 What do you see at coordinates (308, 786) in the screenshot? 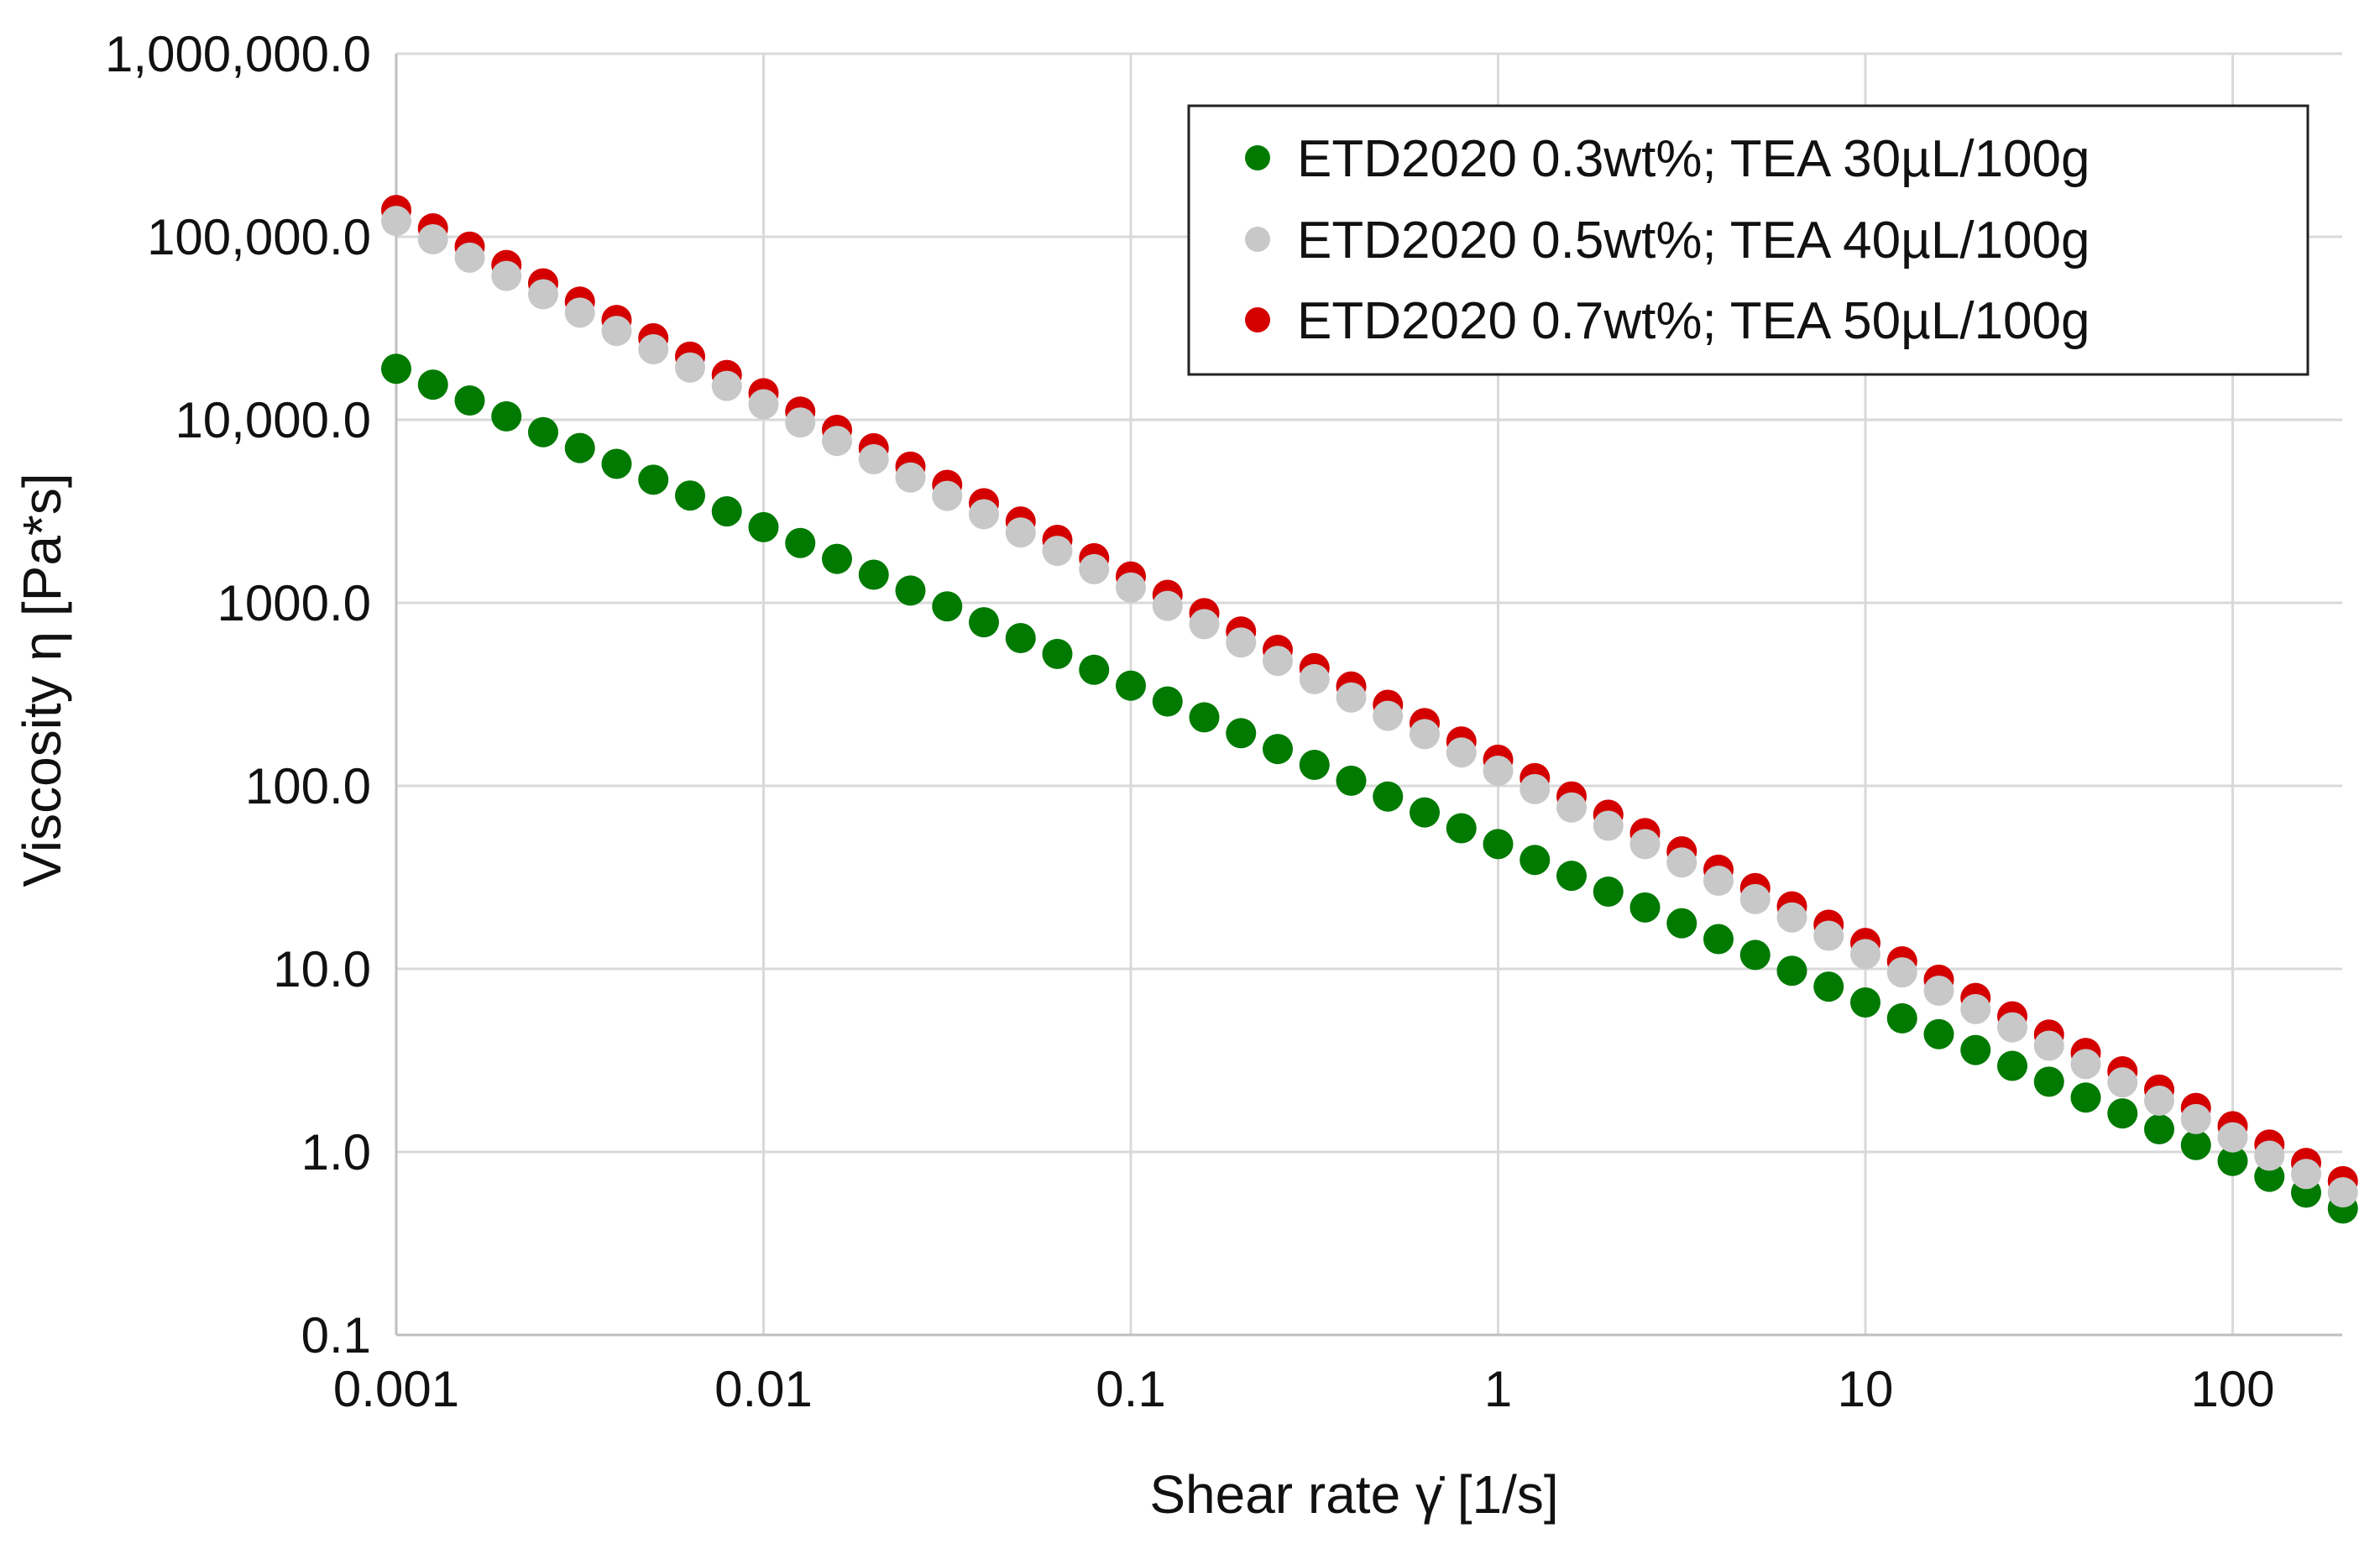
I see `y-tick-label-3: 100.0` at bounding box center [308, 786].